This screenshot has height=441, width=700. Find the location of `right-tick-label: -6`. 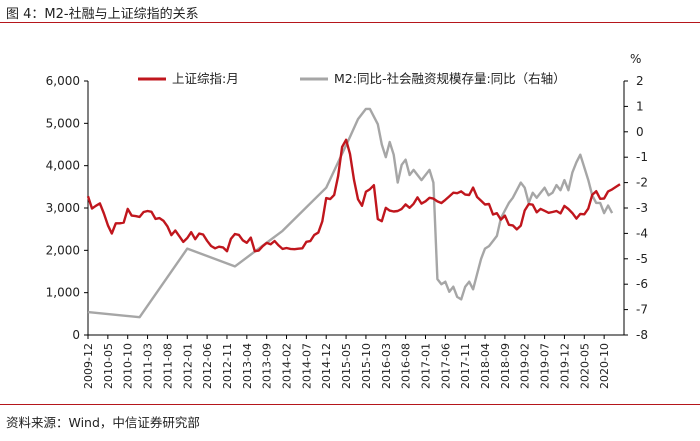

right-tick-label: -6 is located at coordinates (642, 284).